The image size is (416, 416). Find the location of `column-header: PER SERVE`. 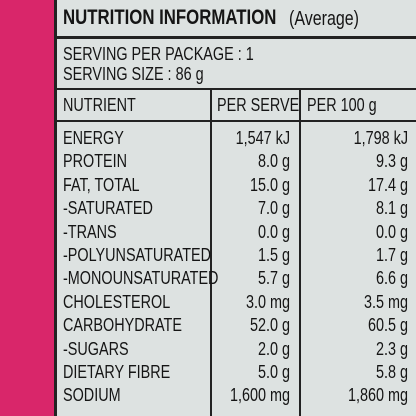

column-header: PER SERVE is located at coordinates (258, 105).